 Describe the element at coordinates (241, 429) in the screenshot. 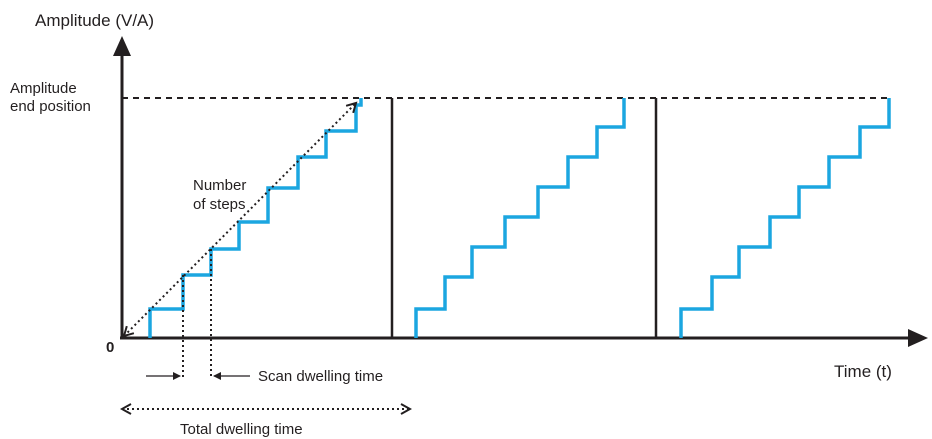

I see `total-dwelling-label: Total dwelling time` at that location.